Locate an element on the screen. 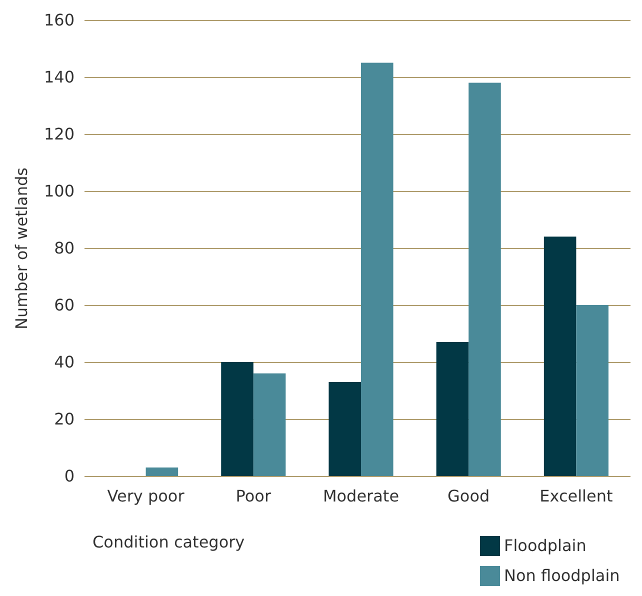 The image size is (642, 596). x-tick-label: Excellent is located at coordinates (576, 496).